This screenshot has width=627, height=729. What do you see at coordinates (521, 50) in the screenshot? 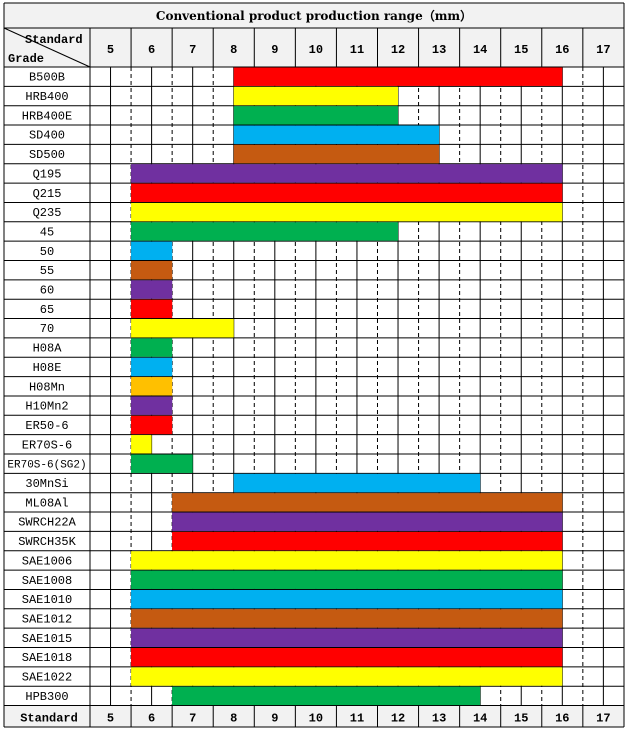
I see `header-tick-label: 15` at bounding box center [521, 50].